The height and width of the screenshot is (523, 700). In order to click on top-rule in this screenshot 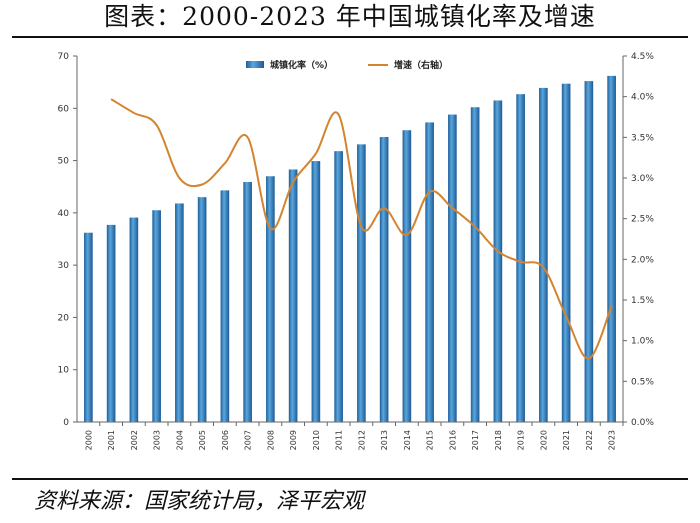, I will do `click(350, 37)`.